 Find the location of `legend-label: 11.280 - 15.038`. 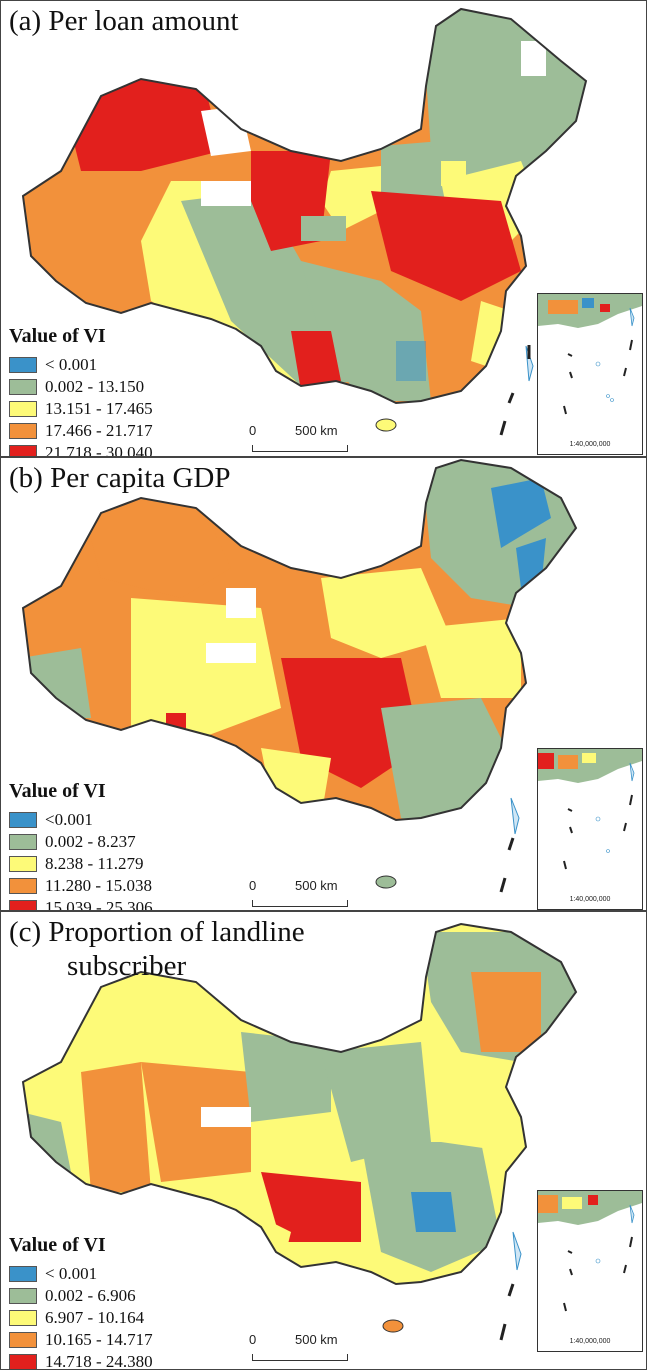

legend-label: 11.280 - 15.038 is located at coordinates (99, 885).